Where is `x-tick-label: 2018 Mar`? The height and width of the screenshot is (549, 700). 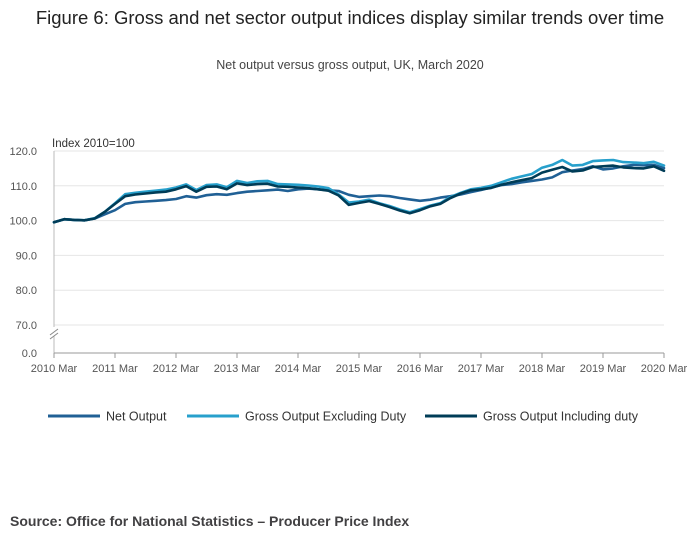 x-tick-label: 2018 Mar is located at coordinates (542, 369).